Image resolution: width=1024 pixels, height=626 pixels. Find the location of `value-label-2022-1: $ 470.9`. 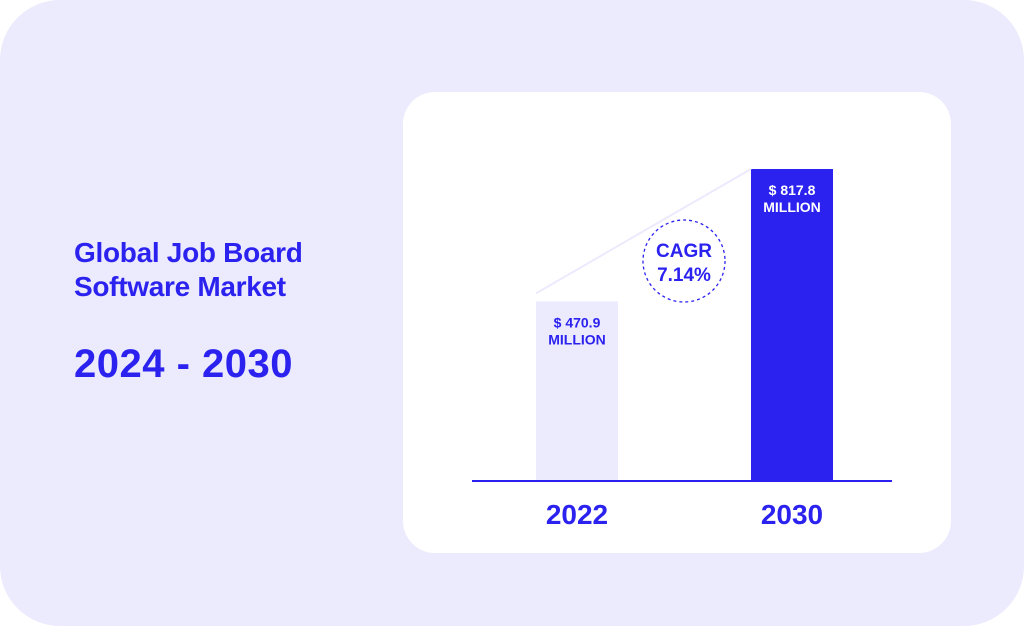

value-label-2022-1: $ 470.9 is located at coordinates (577, 322).